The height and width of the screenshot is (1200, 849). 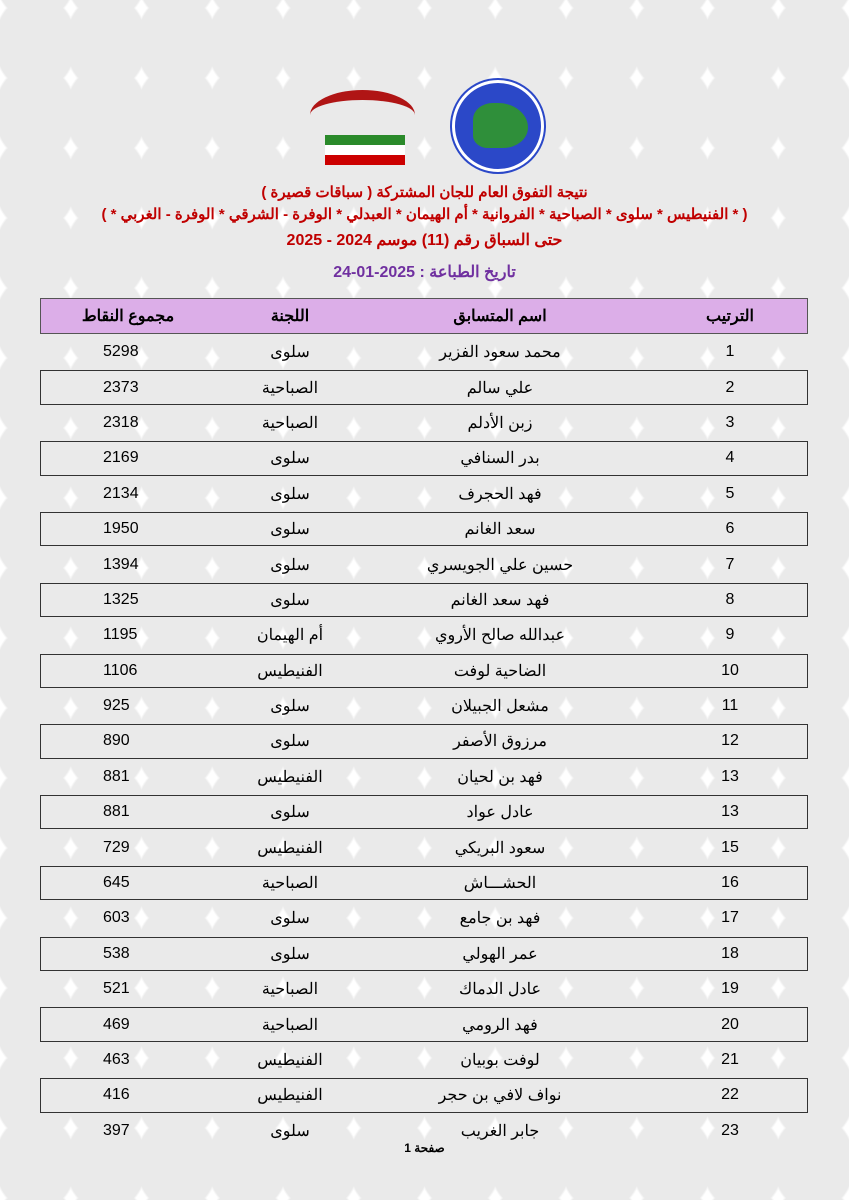 What do you see at coordinates (116, 706) in the screenshot?
I see `cell-points: 925` at bounding box center [116, 706].